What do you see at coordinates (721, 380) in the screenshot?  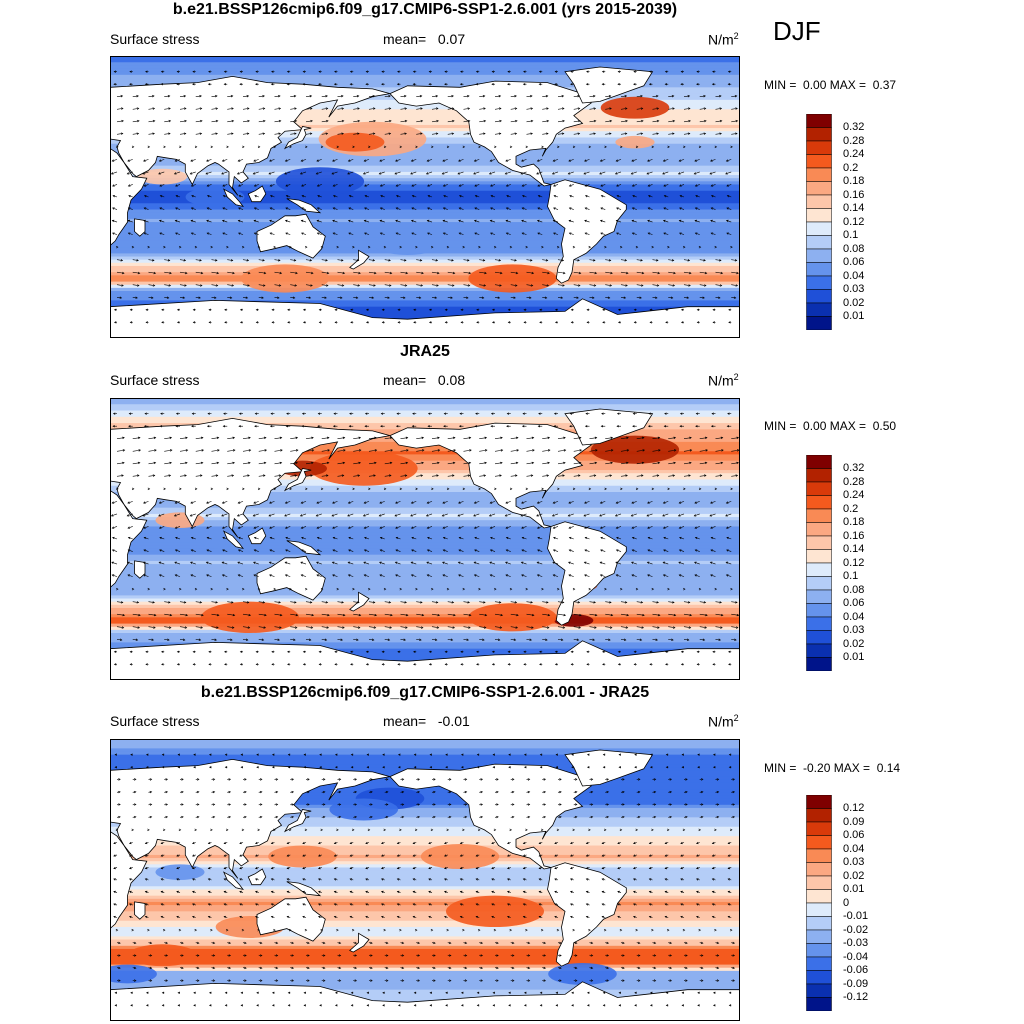 I see `panel-2-units-base: N/m` at bounding box center [721, 380].